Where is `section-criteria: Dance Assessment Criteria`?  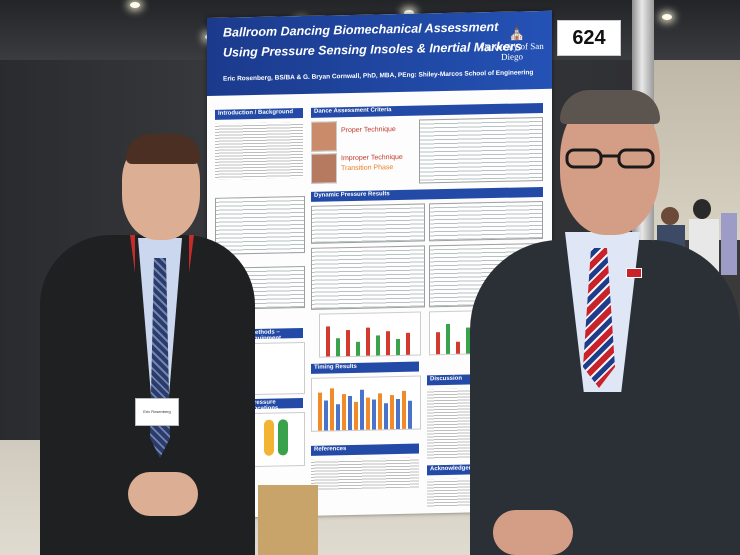
section-criteria: Dance Assessment Criteria is located at coordinates (427, 110).